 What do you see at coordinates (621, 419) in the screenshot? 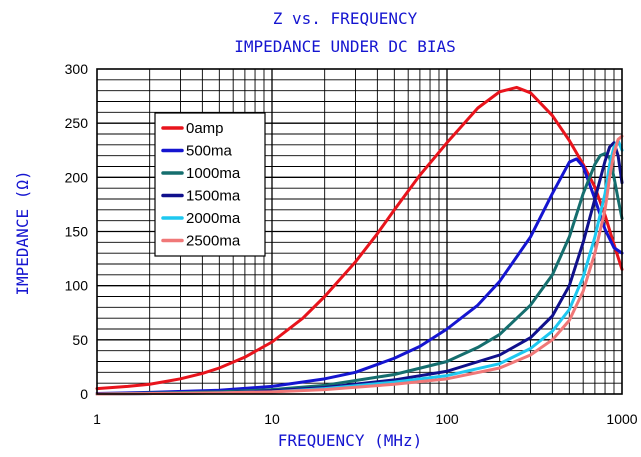
I see `x-tick-label: 1000` at bounding box center [621, 419].